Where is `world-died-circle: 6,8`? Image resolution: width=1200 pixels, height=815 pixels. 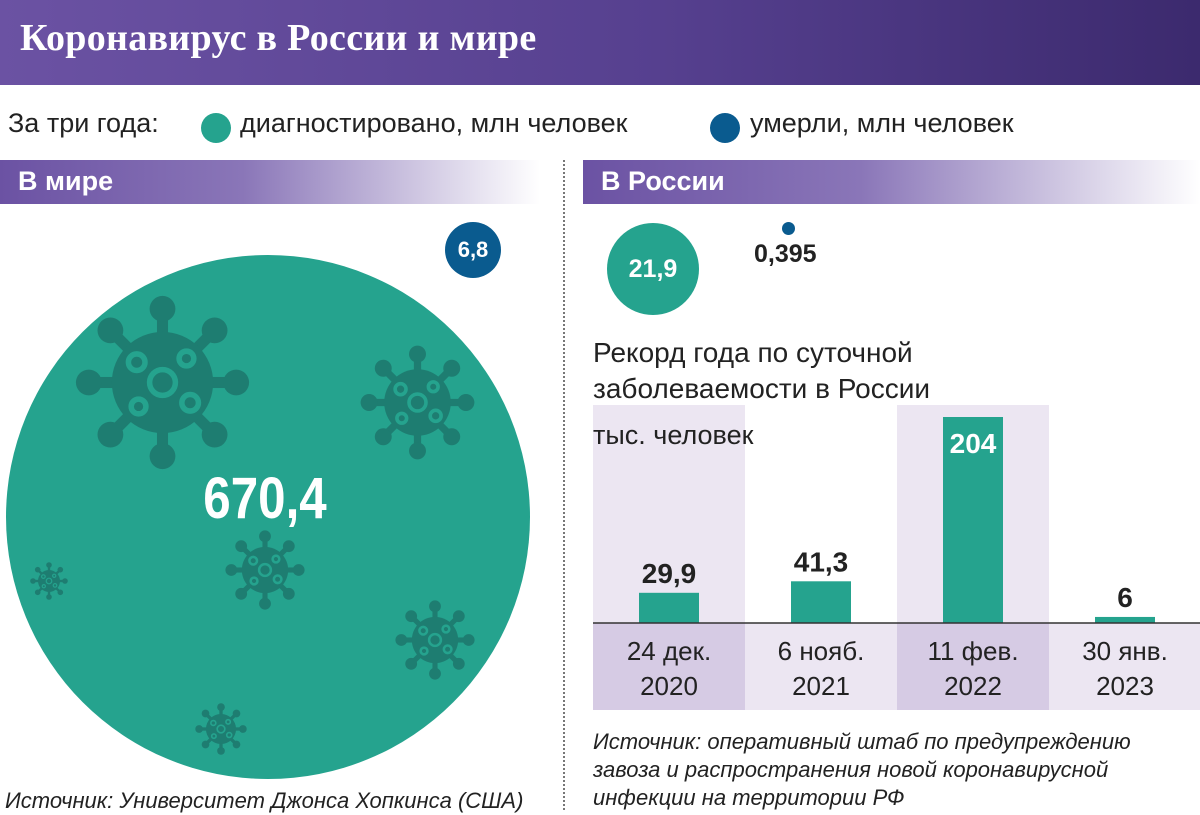 world-died-circle: 6,8 is located at coordinates (473, 250).